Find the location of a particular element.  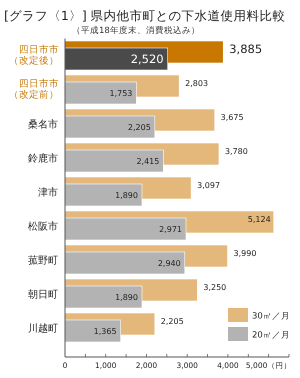

data-label: 2,971 is located at coordinates (170, 229).